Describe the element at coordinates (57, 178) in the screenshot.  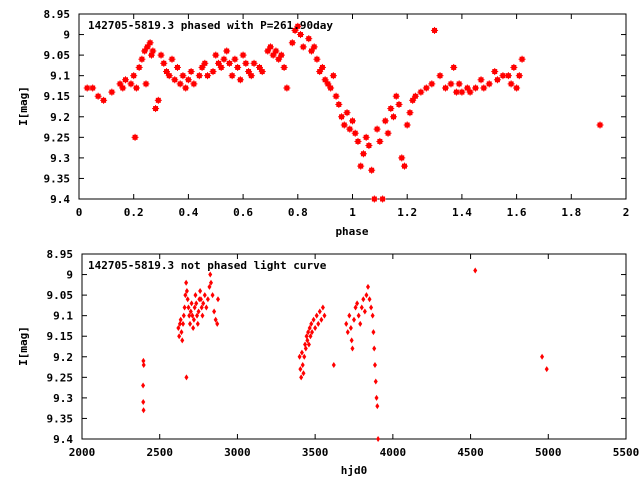
I see `phased-y-tick-label: 9.35` at that location.